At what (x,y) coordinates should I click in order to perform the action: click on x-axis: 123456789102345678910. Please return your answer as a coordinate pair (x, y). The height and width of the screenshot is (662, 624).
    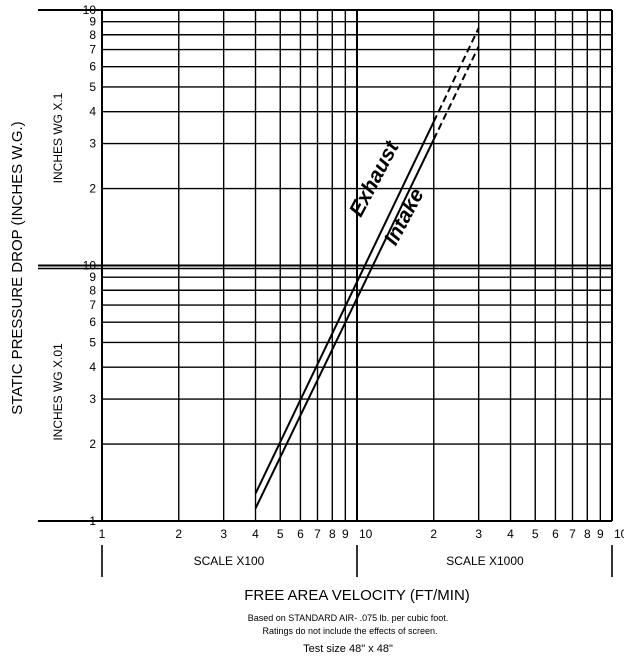
    Looking at the image, I should click on (361, 552).